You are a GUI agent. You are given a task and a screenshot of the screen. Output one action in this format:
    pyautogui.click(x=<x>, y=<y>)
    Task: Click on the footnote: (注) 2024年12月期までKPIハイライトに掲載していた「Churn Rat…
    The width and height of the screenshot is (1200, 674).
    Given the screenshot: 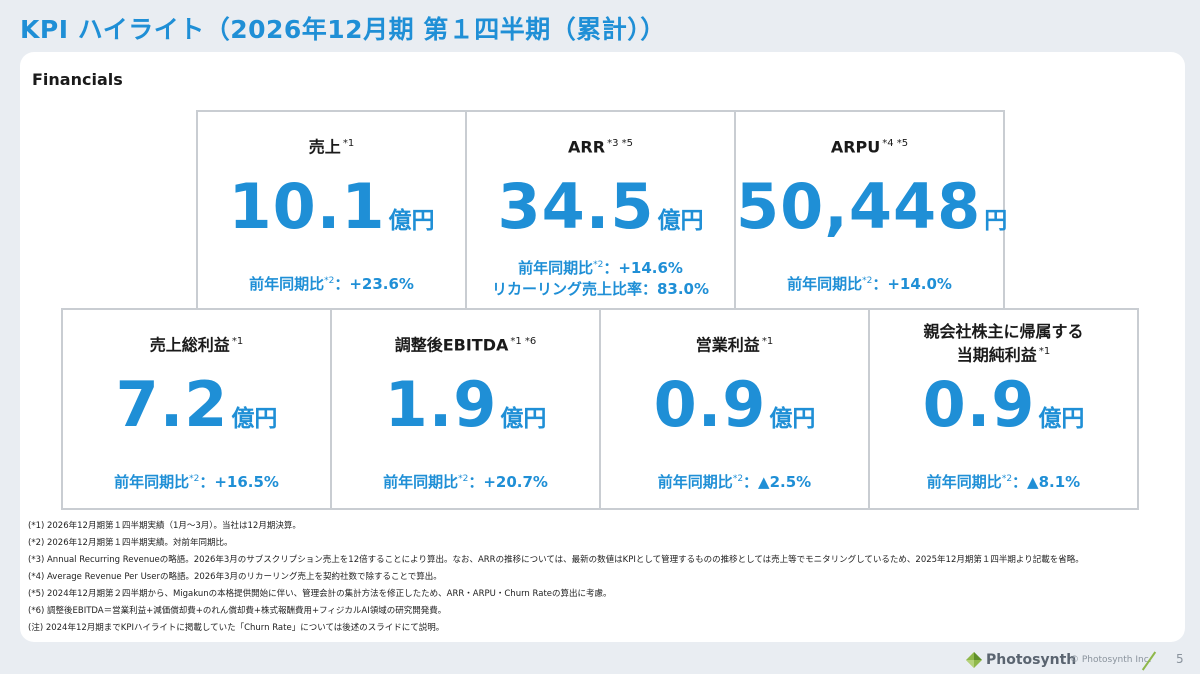 What is the action you would take?
    pyautogui.click(x=236, y=628)
    